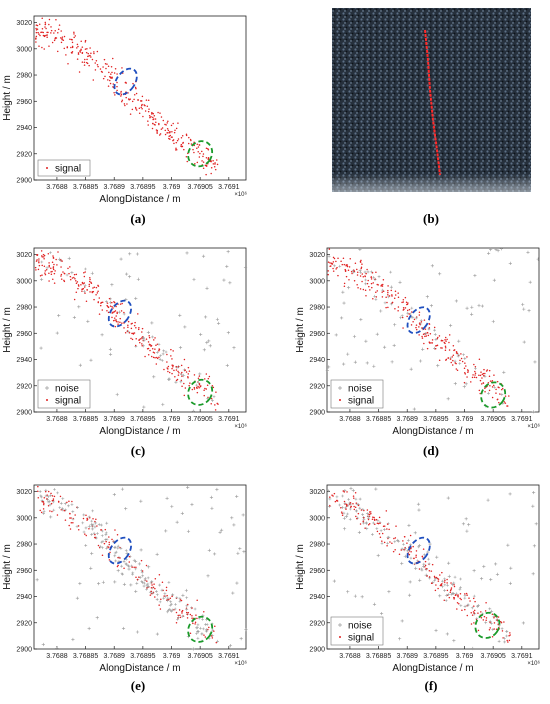  What do you see at coordinates (115, 419) in the screenshot?
I see `x-tick-label: 3.7689` at bounding box center [115, 419].